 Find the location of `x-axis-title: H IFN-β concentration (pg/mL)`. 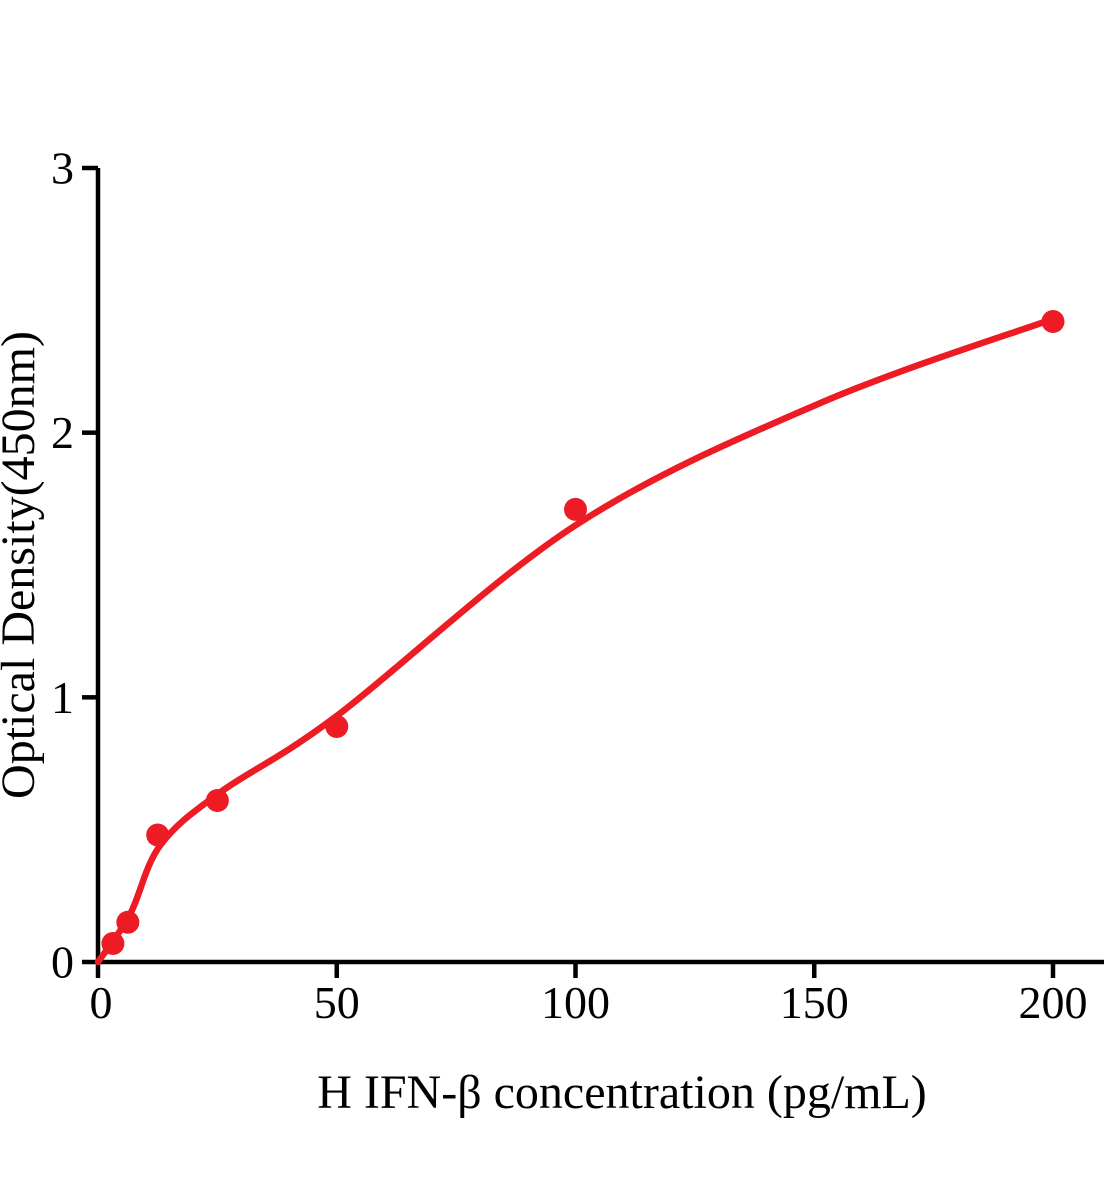

x-axis-title: H IFN-β concentration (pg/mL) is located at coordinates (622, 1092).